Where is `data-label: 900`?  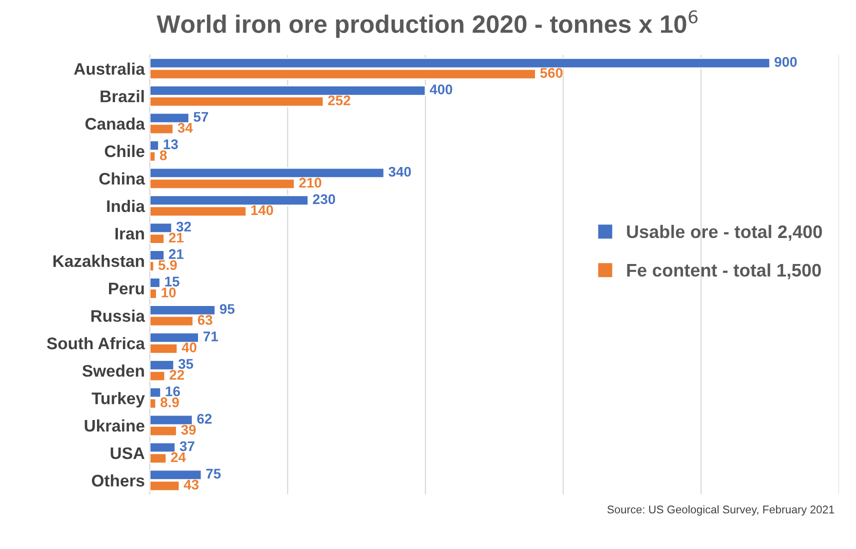
data-label: 900 is located at coordinates (785, 62).